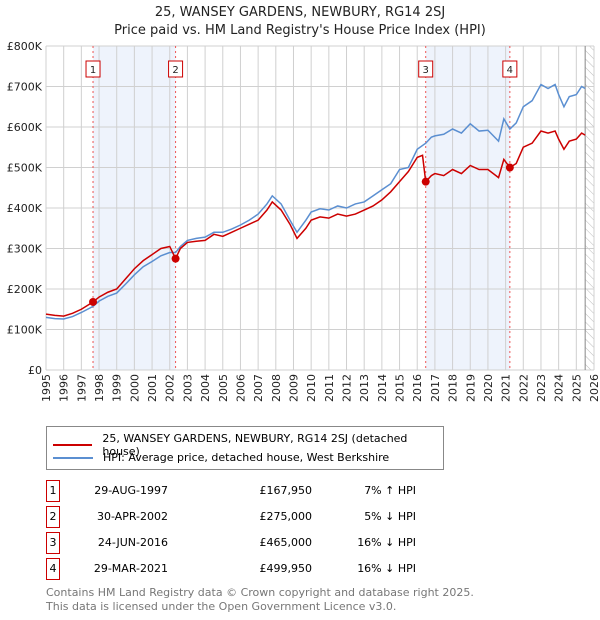  I want to click on y-tick-label: £200K, so click(25, 289).